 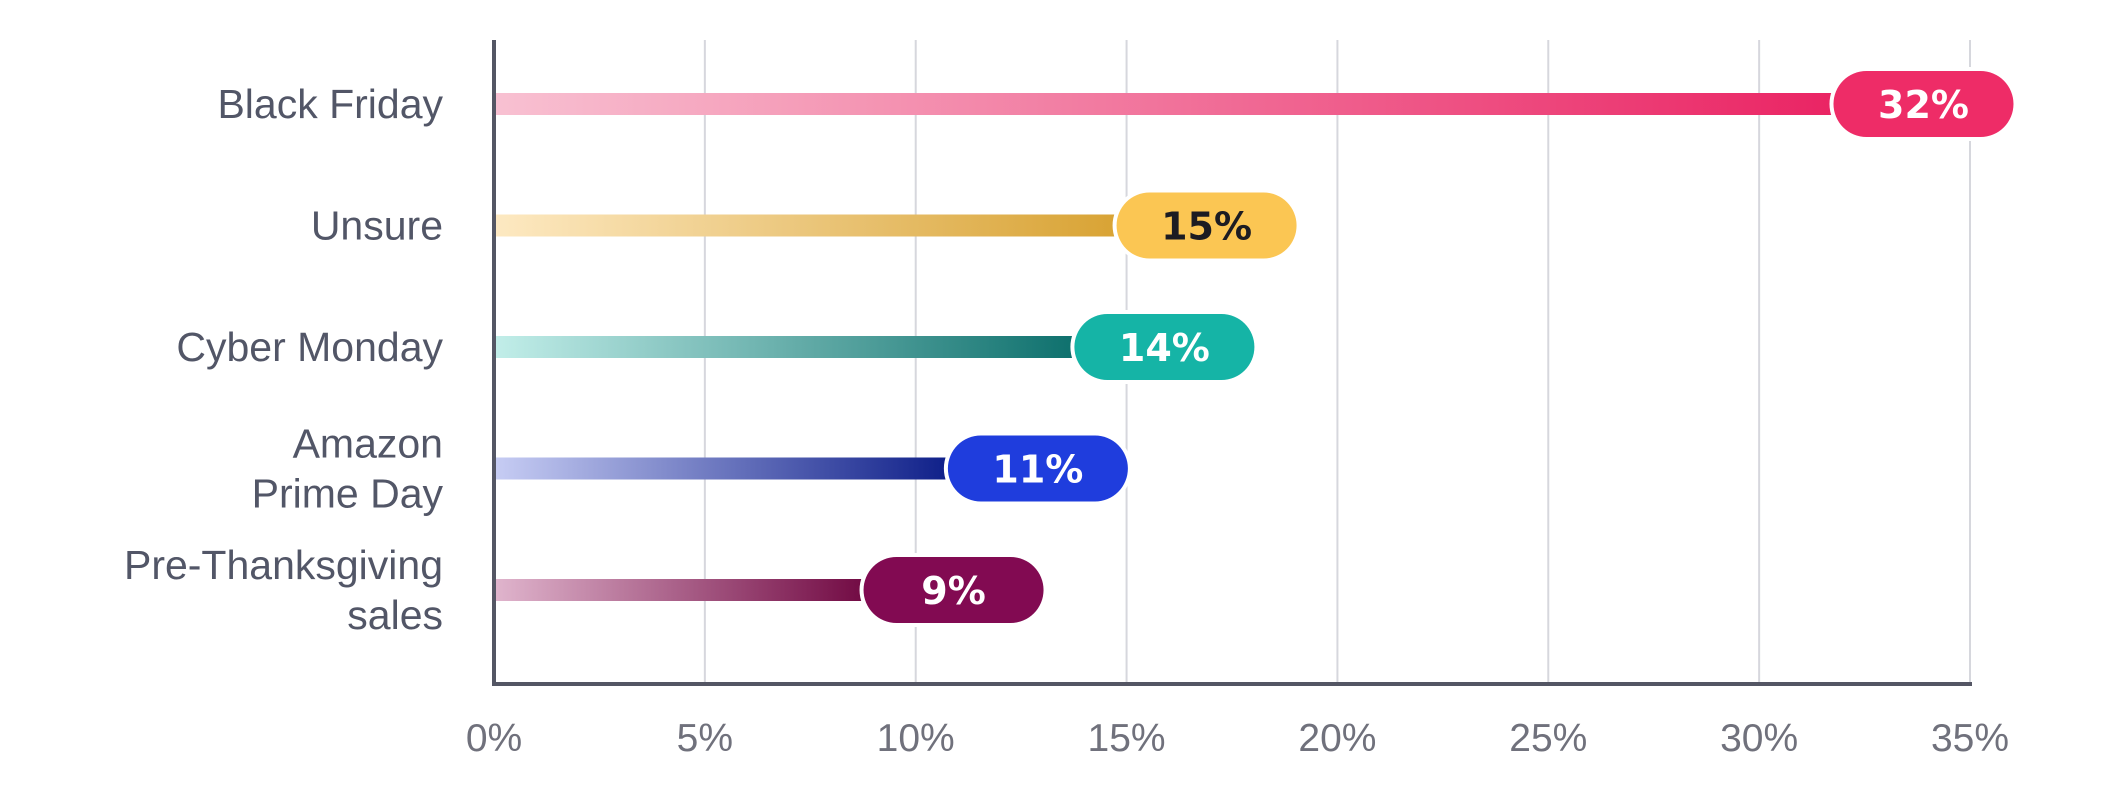 What do you see at coordinates (377, 226) in the screenshot?
I see `category-label: Unsure` at bounding box center [377, 226].